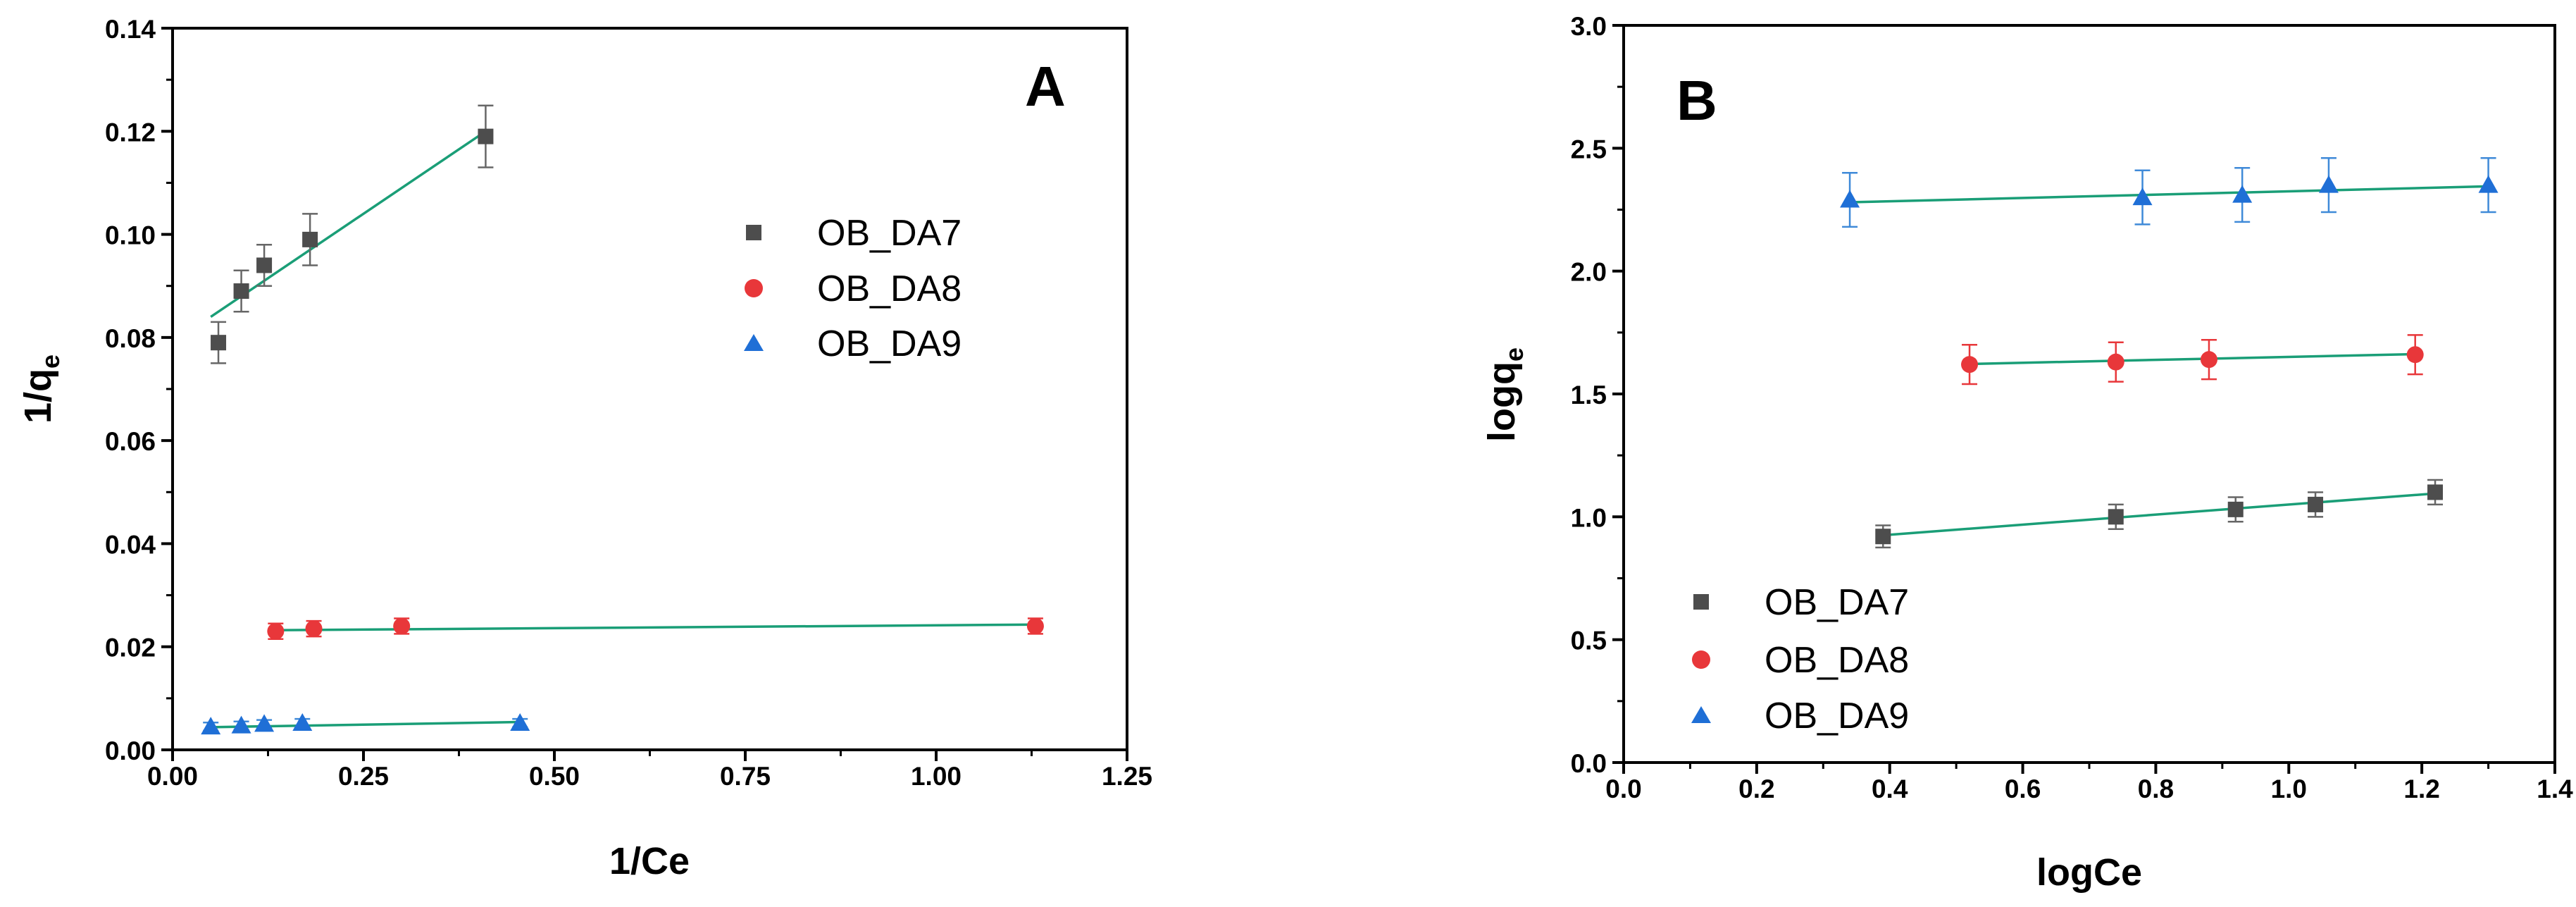 Image resolution: width=2576 pixels, height=907 pixels. What do you see at coordinates (130, 338) in the screenshot?
I see `y-tick-label-a: 0.08` at bounding box center [130, 338].